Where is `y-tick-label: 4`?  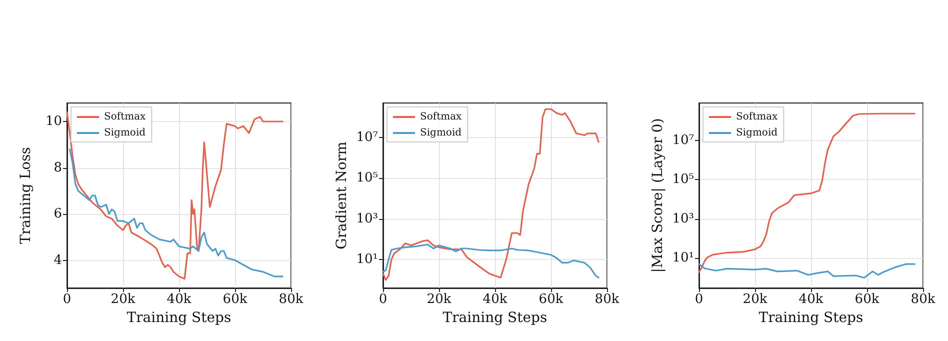
y-tick-label: 4 is located at coordinates (58, 260).